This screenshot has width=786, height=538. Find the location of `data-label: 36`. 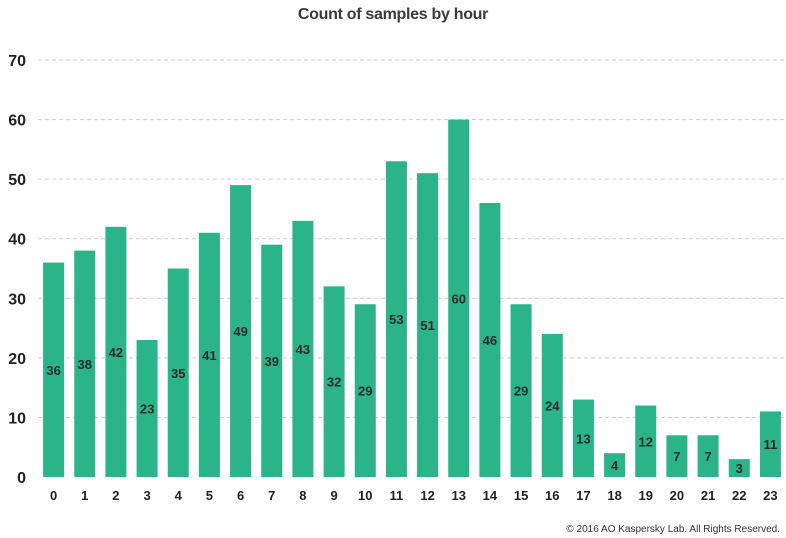

data-label: 36 is located at coordinates (53, 370).